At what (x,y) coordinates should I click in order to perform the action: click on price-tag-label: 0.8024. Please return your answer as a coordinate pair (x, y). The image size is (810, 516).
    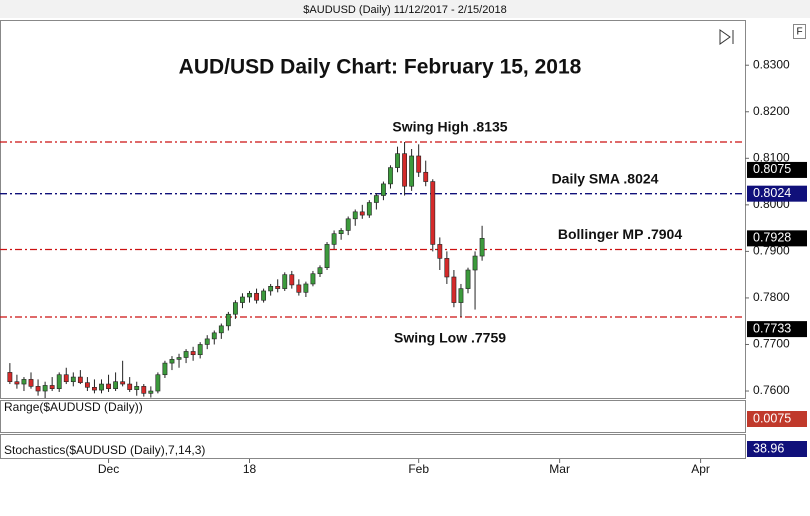
    Looking at the image, I should click on (772, 193).